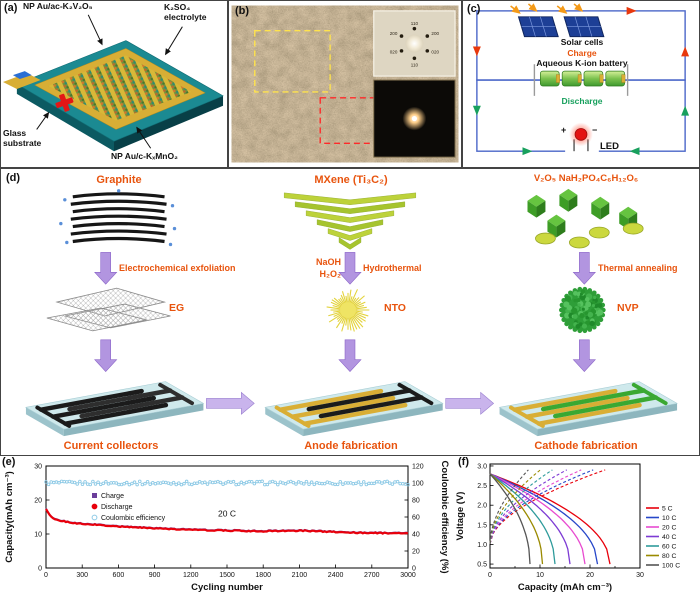 The height and width of the screenshot is (604, 700). I want to click on svg-text: 100, so click(418, 484).